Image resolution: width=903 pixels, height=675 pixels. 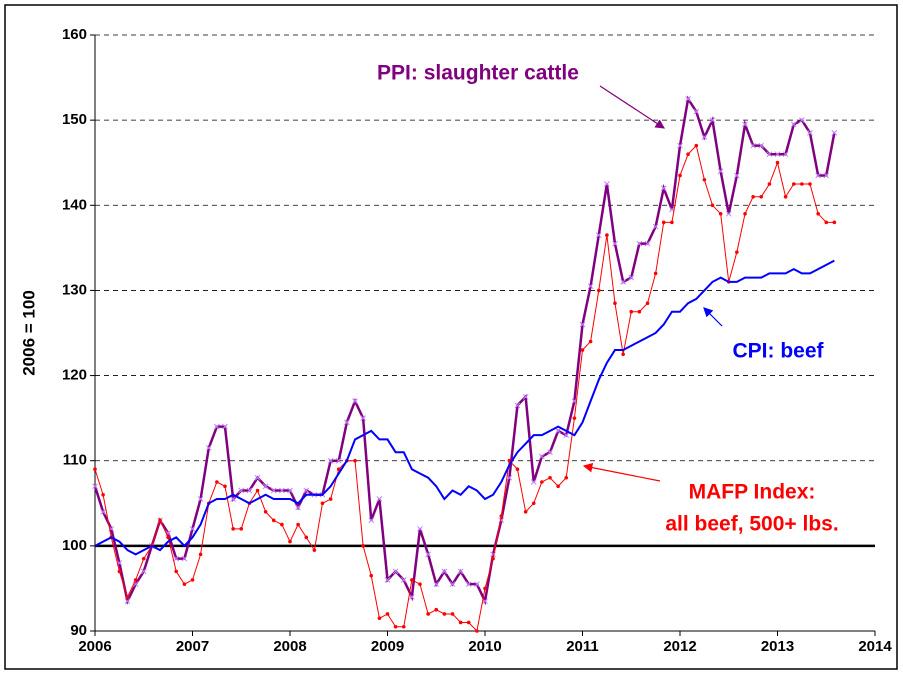 I want to click on y-tick-label: 110, so click(x=75, y=460).